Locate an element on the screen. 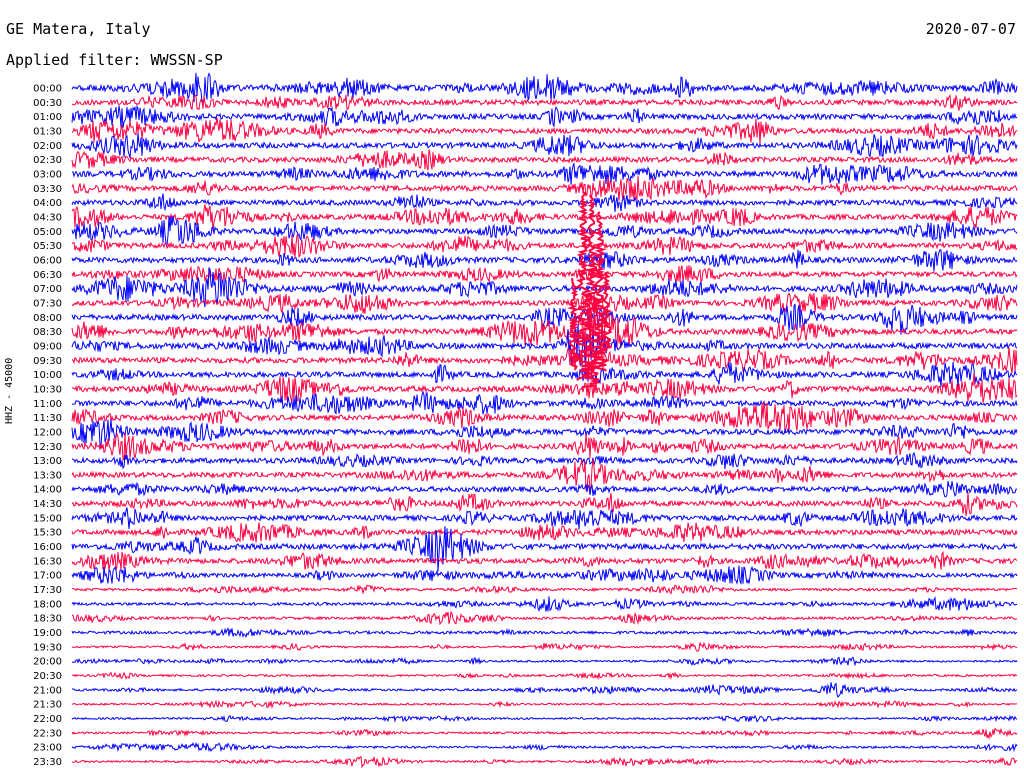  time-tick-label: 03:30 is located at coordinates (47, 189).